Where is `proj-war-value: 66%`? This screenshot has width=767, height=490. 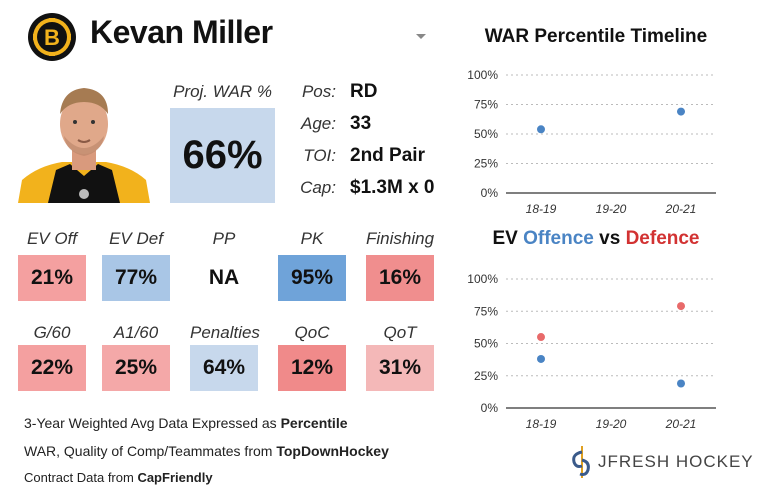
proj-war-value: 66% is located at coordinates (222, 155).